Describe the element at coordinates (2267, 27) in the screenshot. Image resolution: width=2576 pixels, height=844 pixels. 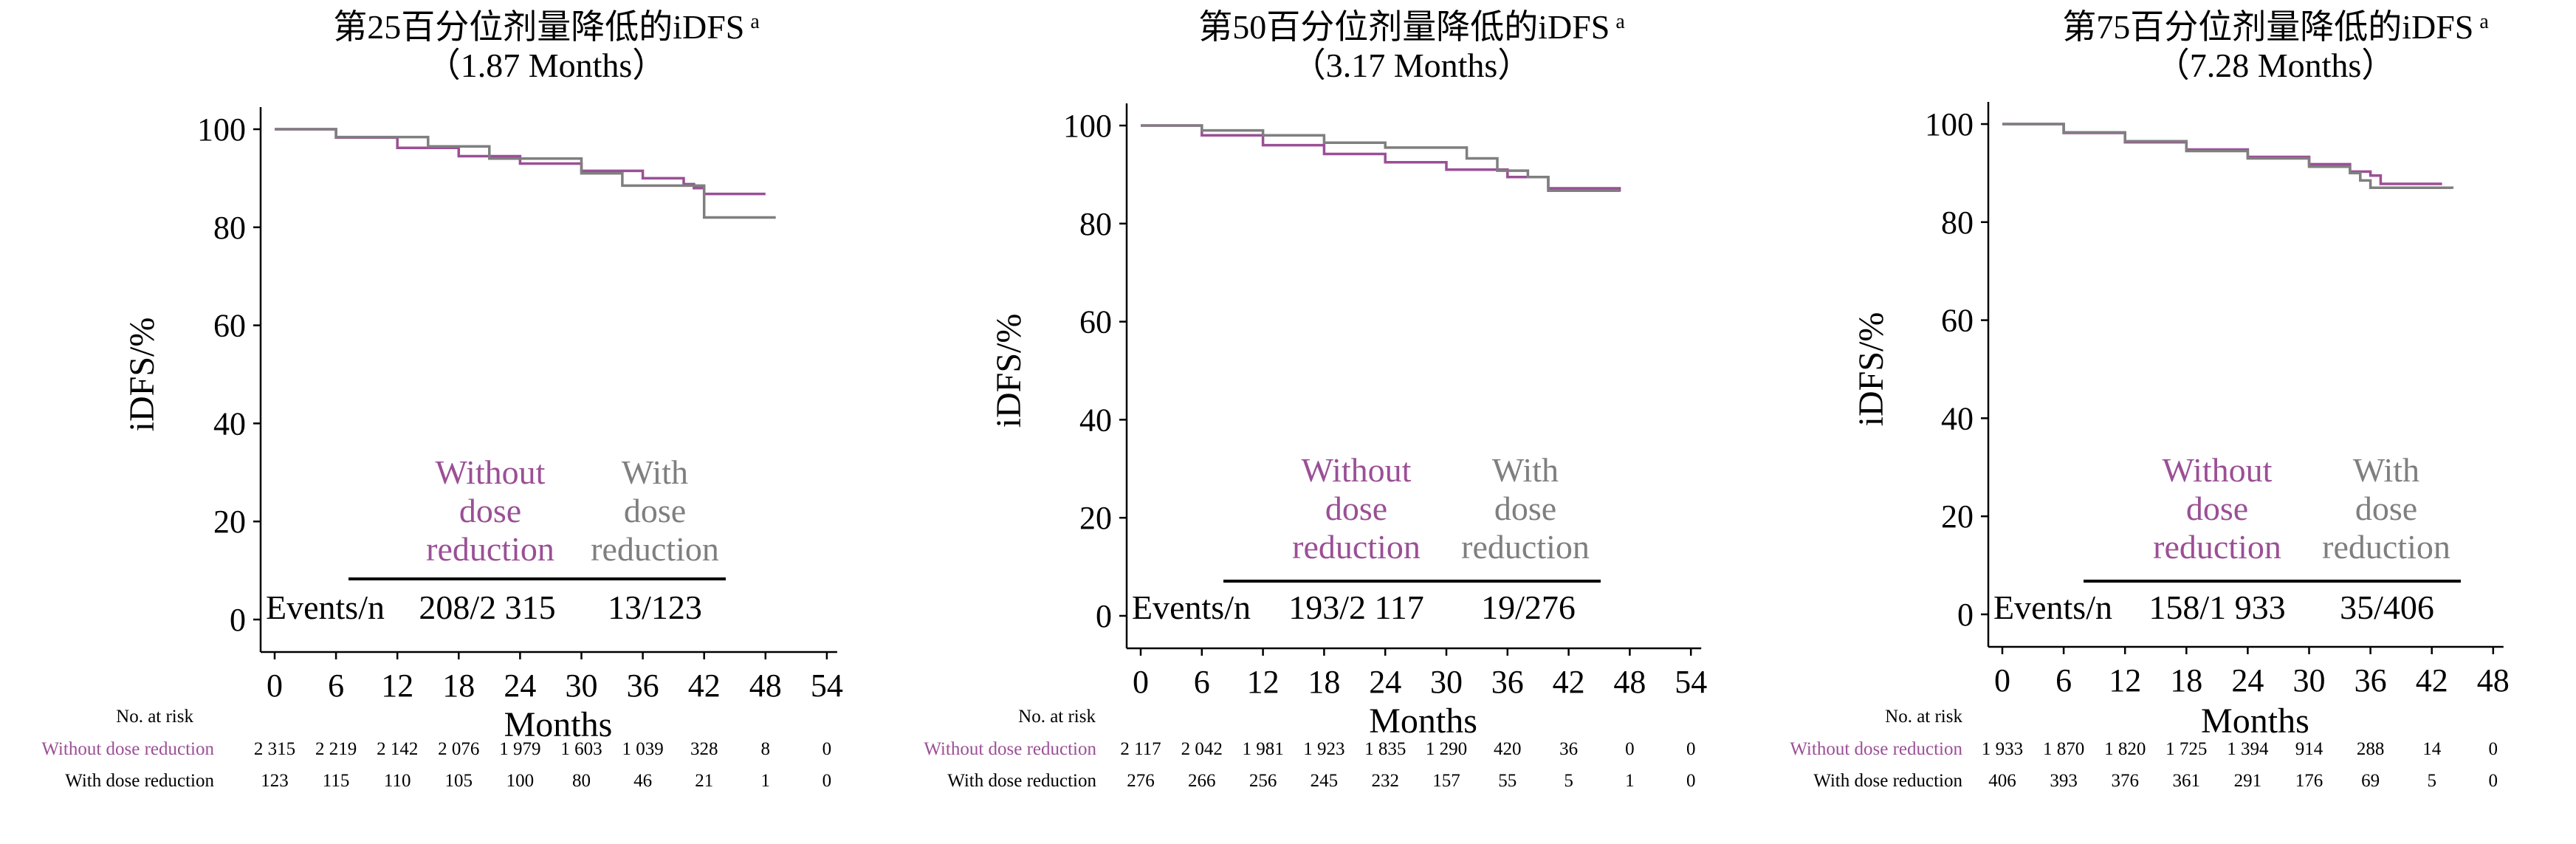
I see `panel-title-text: 第75百分位剂量降低的iDFS` at that location.